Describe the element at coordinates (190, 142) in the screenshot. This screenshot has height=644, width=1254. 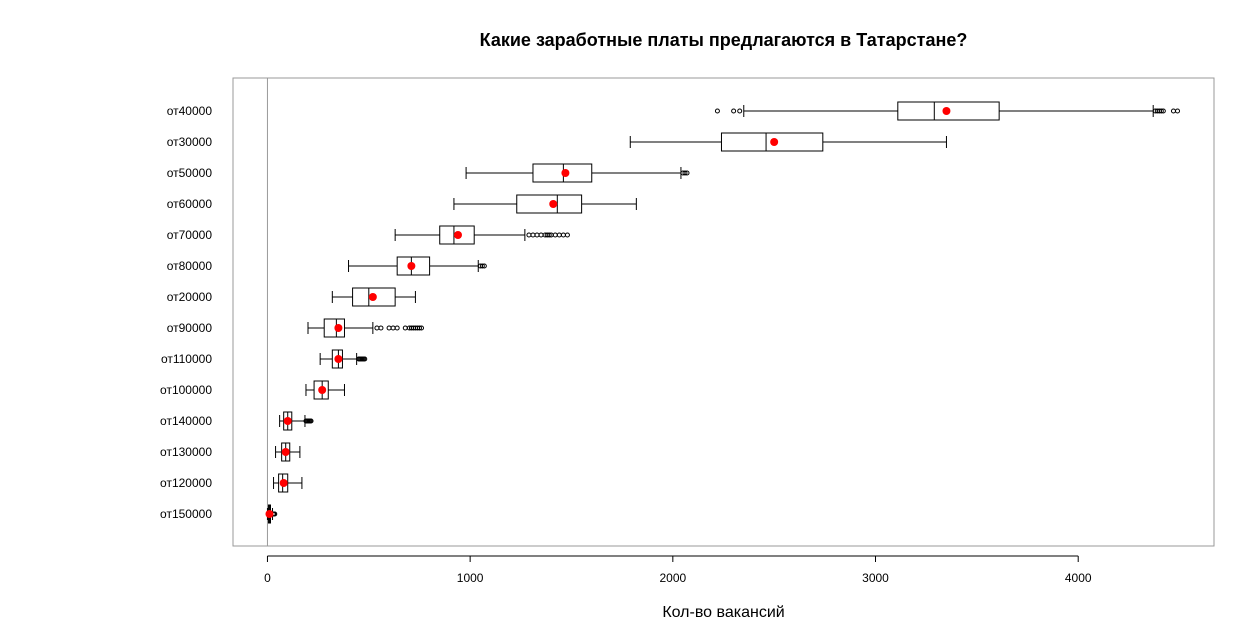
I see `y-tick-label: от30000` at that location.